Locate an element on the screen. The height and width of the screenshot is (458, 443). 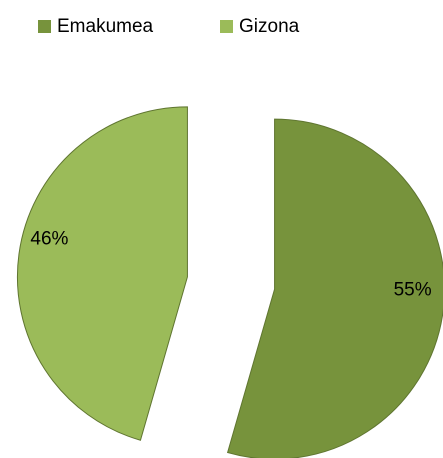
legend-label: Gizona is located at coordinates (269, 26).